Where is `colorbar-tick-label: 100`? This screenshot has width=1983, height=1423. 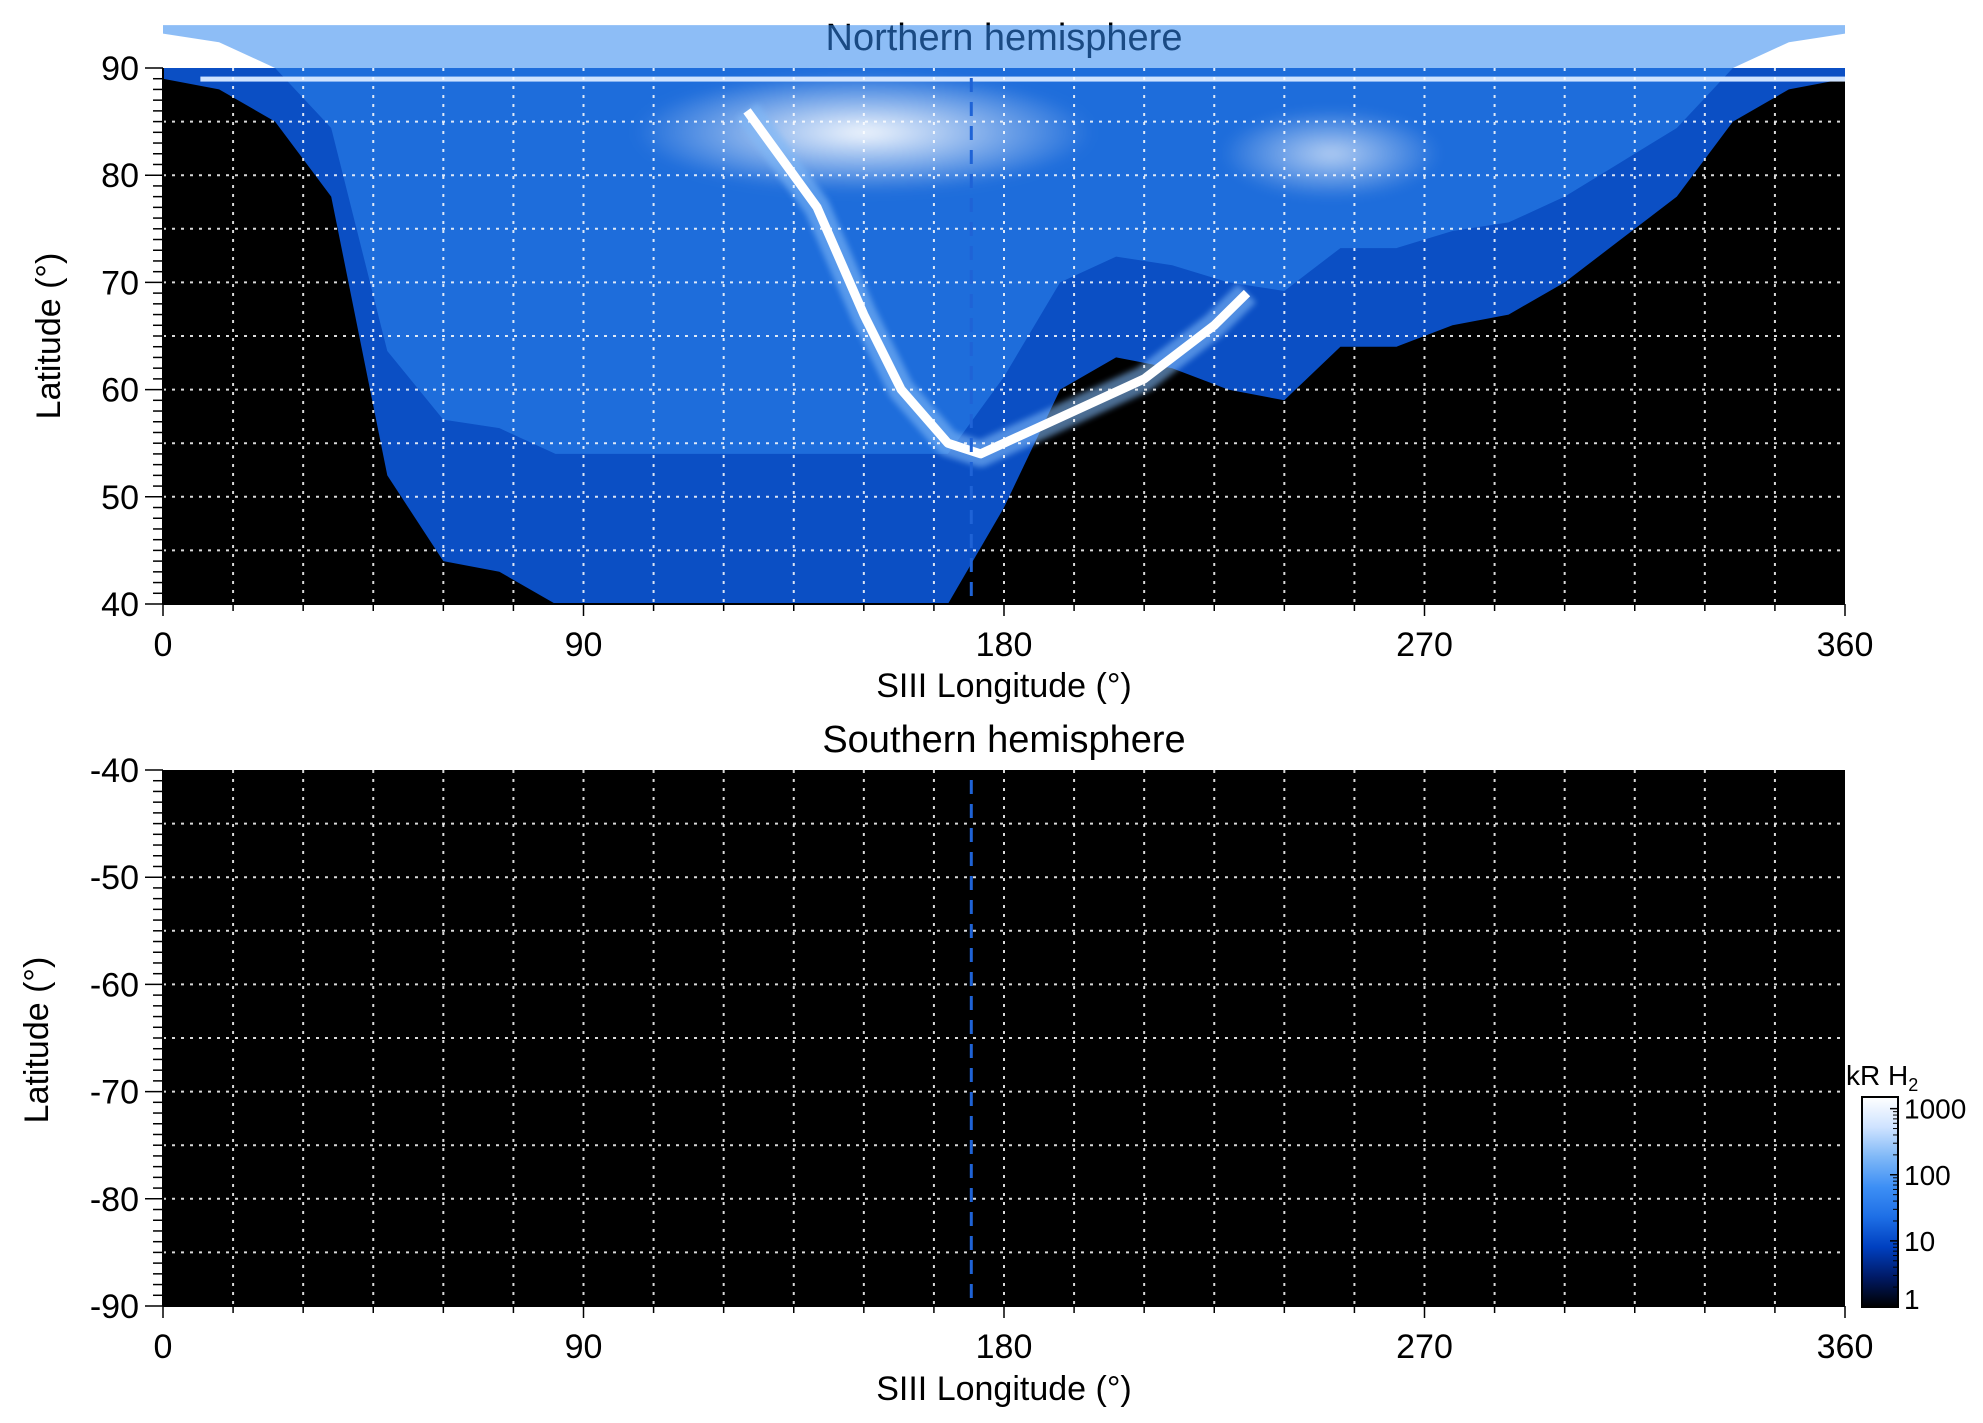 colorbar-tick-label: 100 is located at coordinates (1927, 1175).